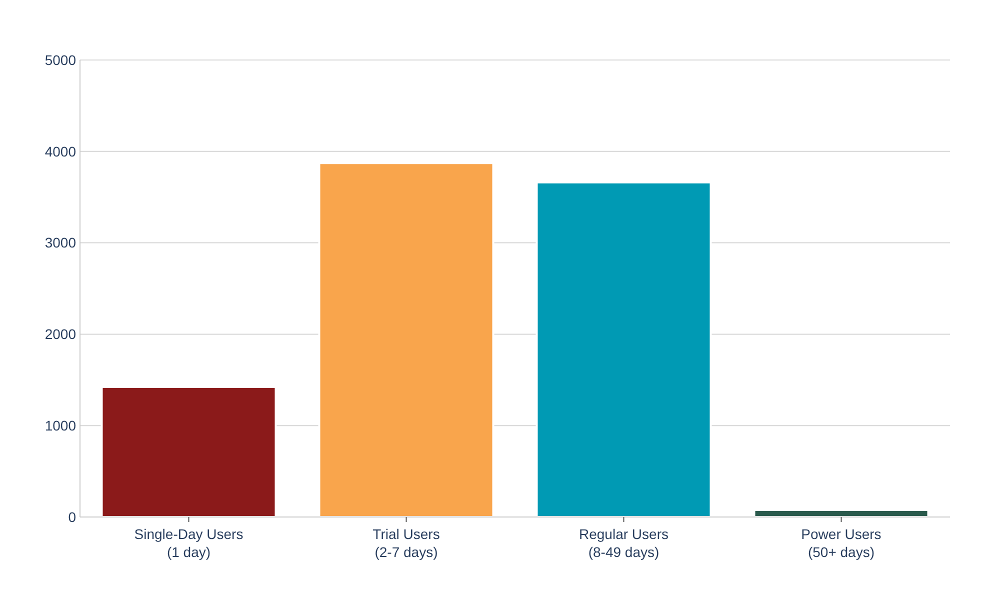 This screenshot has width=1000, height=600. What do you see at coordinates (60, 60) in the screenshot?
I see `y-tick-label: 5000` at bounding box center [60, 60].